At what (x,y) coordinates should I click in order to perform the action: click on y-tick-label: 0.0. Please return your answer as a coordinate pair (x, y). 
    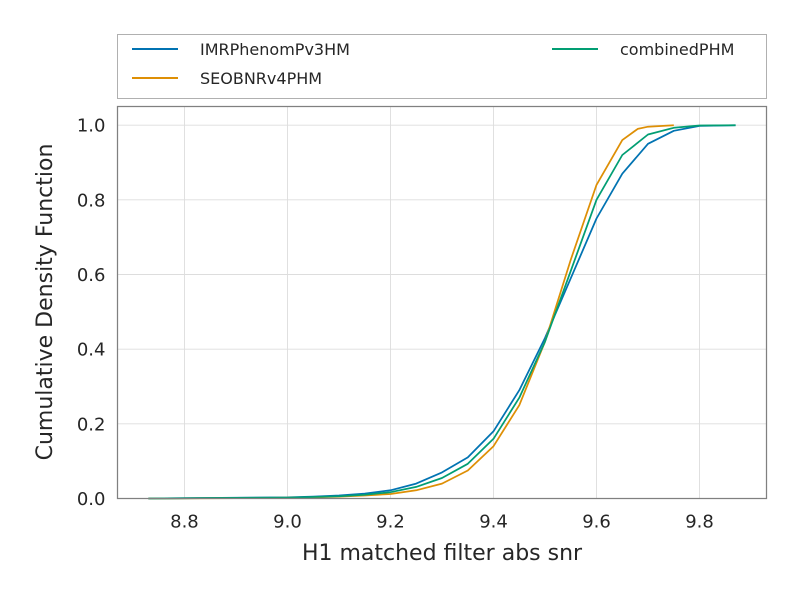
    Looking at the image, I should click on (91, 499).